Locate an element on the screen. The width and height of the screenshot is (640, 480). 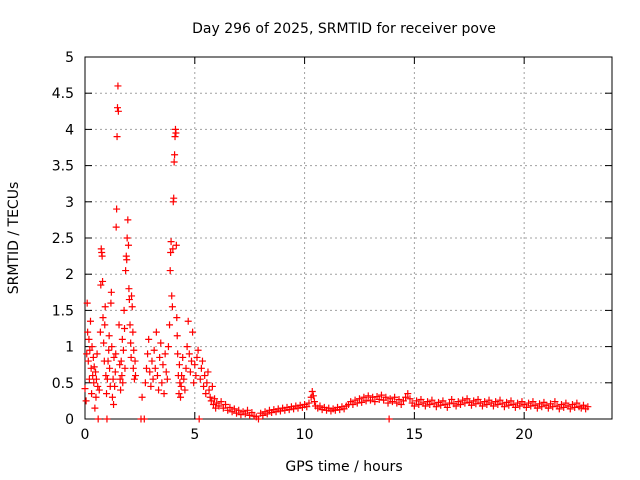
y-tick-label: 2.5 is located at coordinates (63, 239).